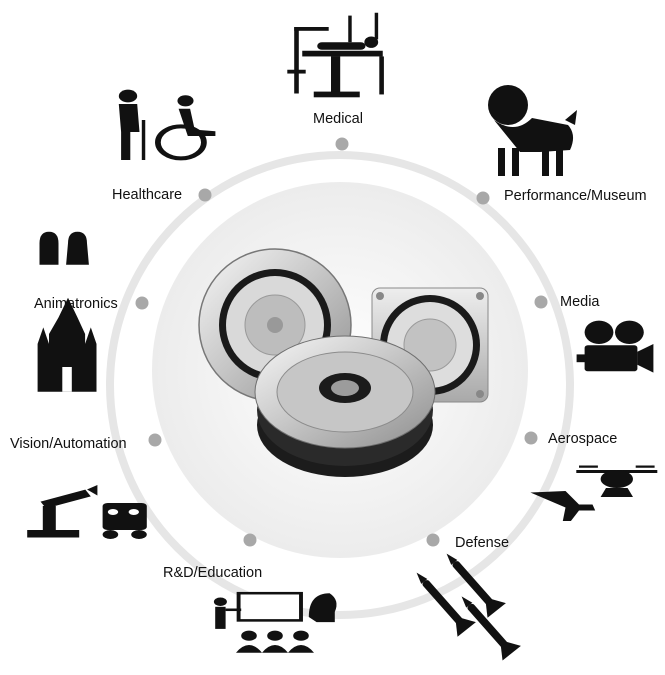 Image resolution: width=665 pixels, height=675 pixels. I want to click on animatronics-label: Animatronics, so click(76, 304).